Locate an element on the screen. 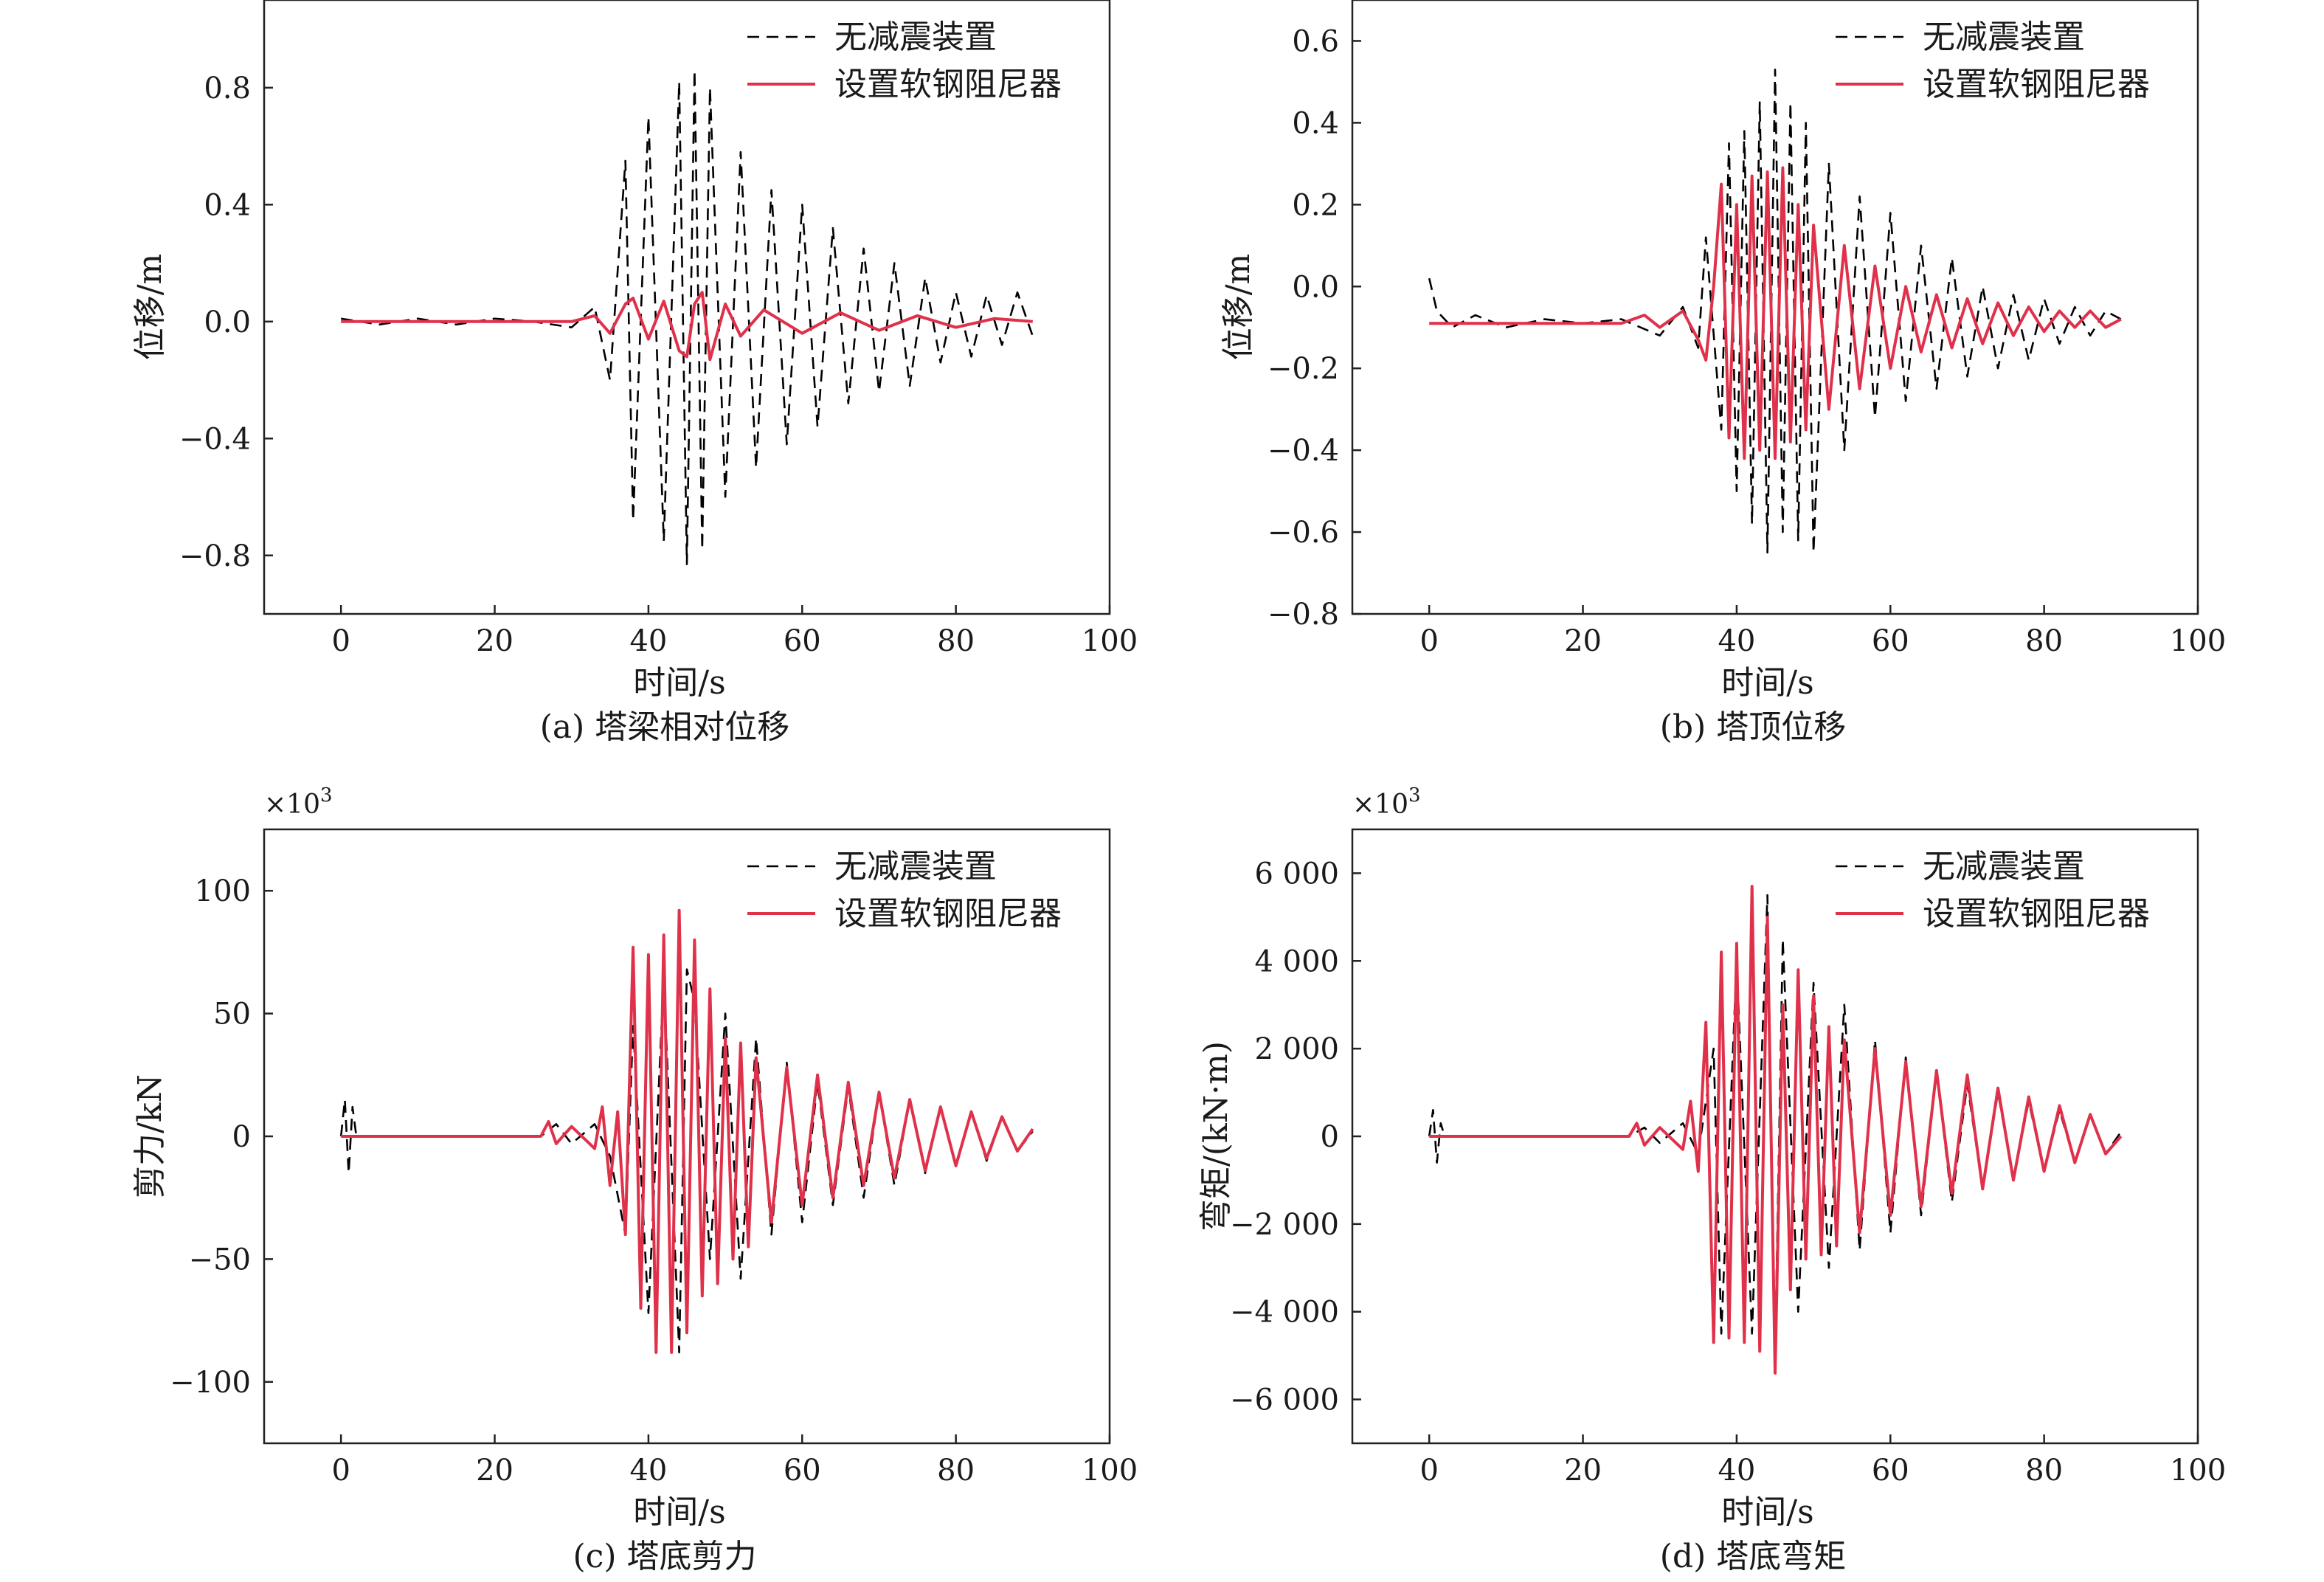  y-tick-label: 2 000 is located at coordinates (1296, 1049).